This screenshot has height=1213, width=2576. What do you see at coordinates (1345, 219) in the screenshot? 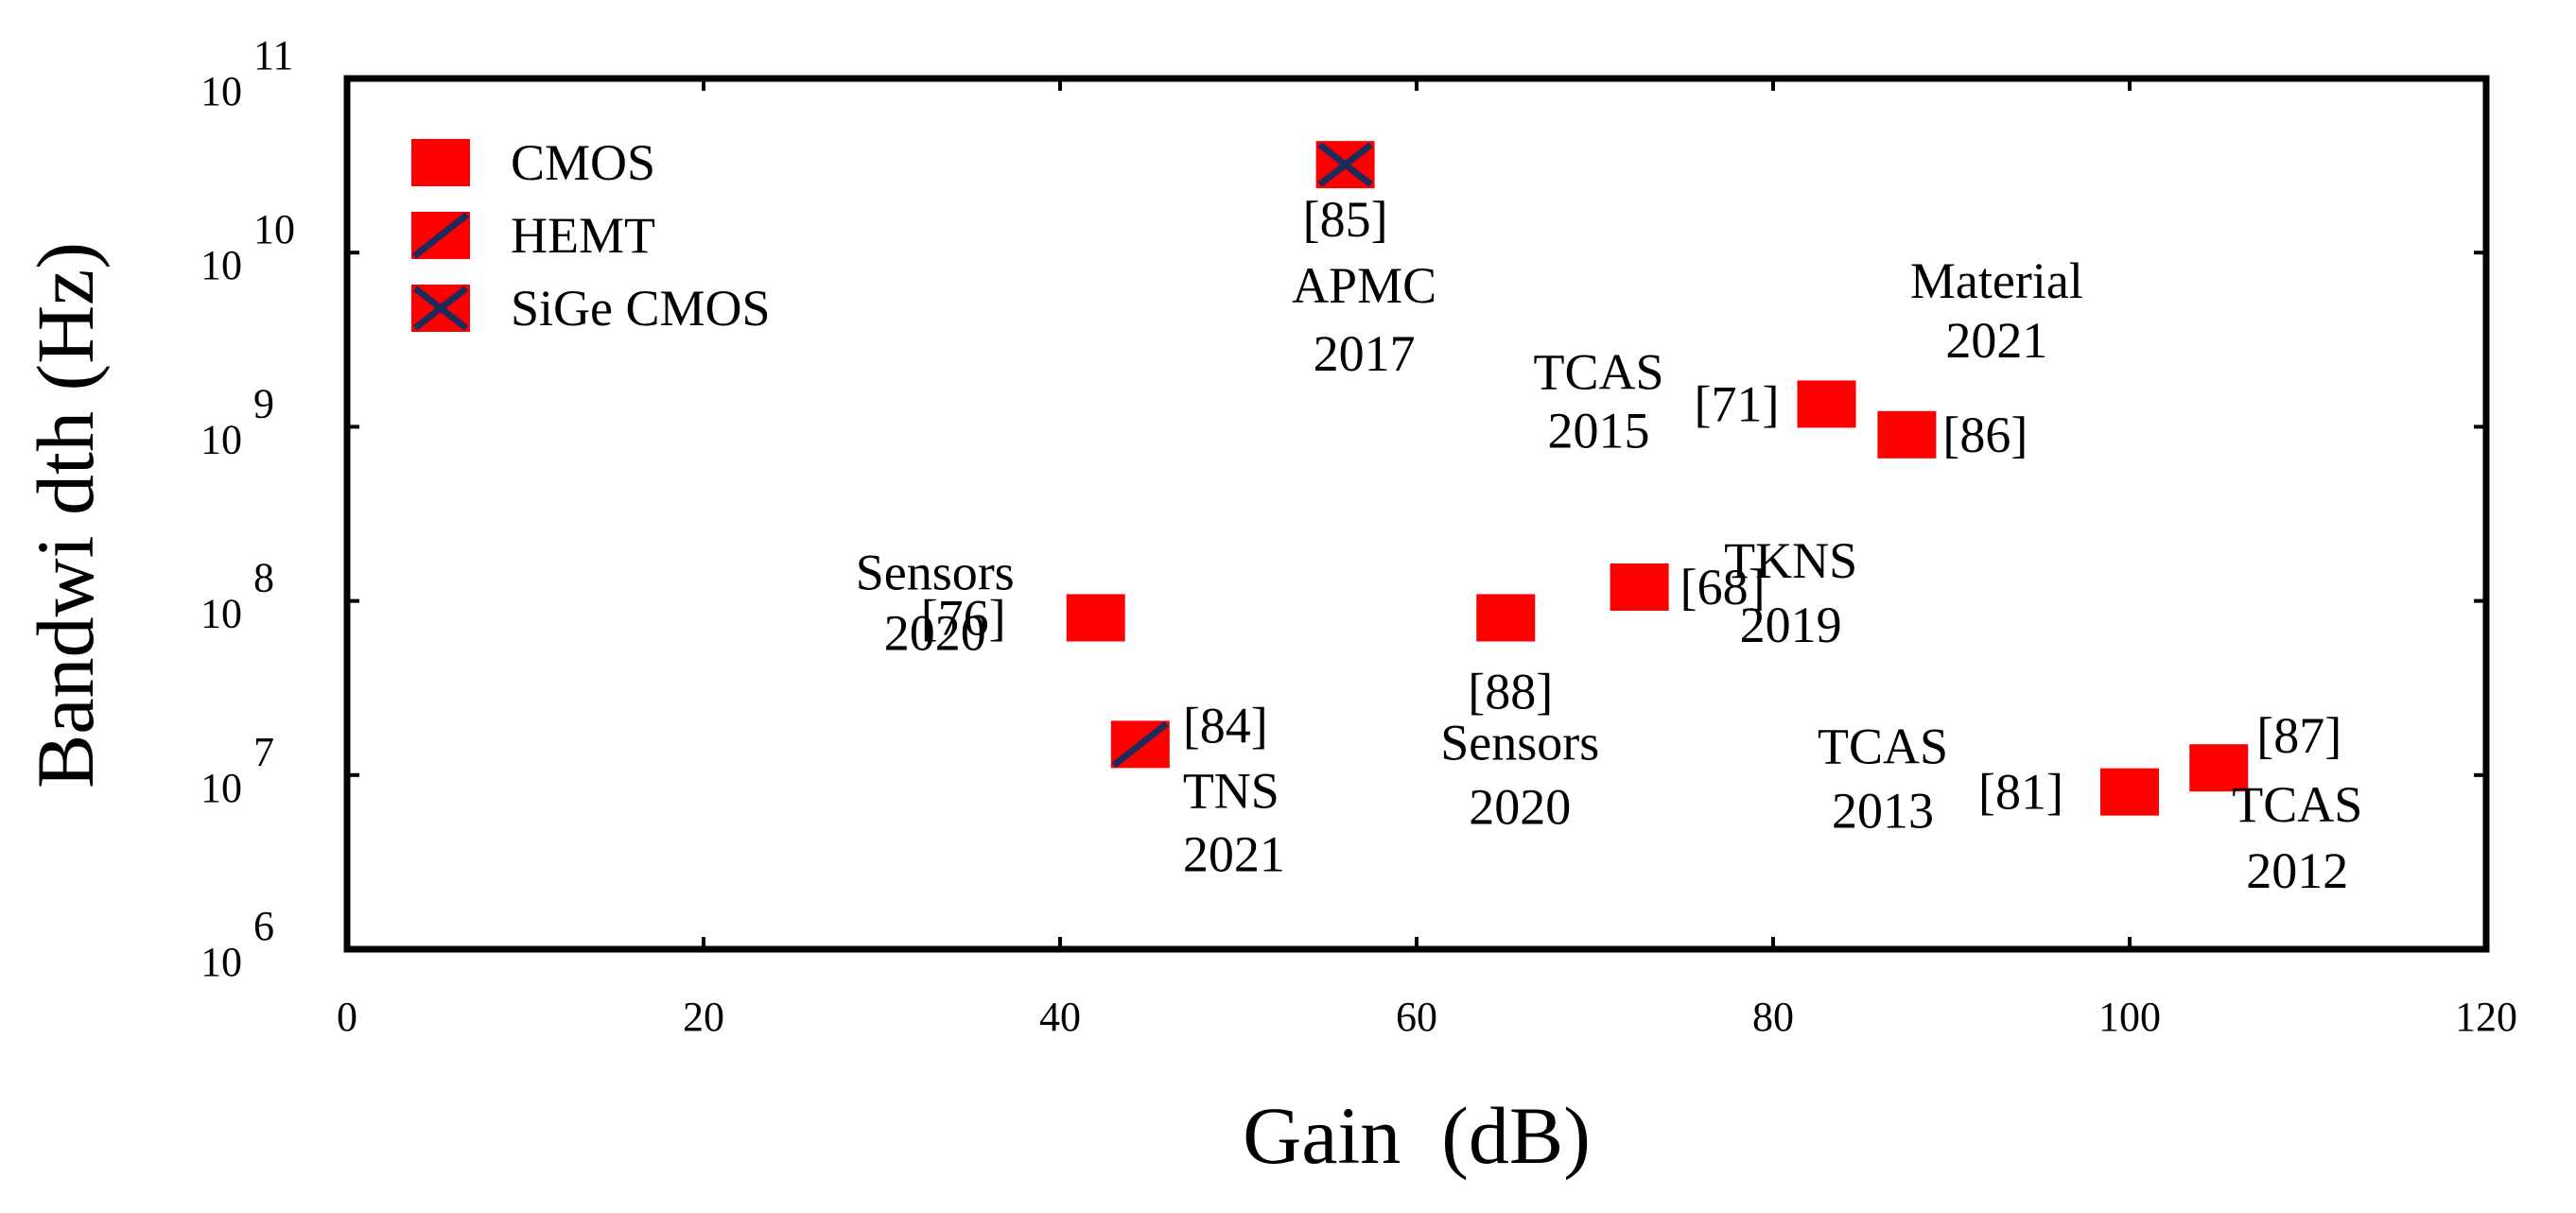
I see `point-ref-label: [85]` at bounding box center [1345, 219].